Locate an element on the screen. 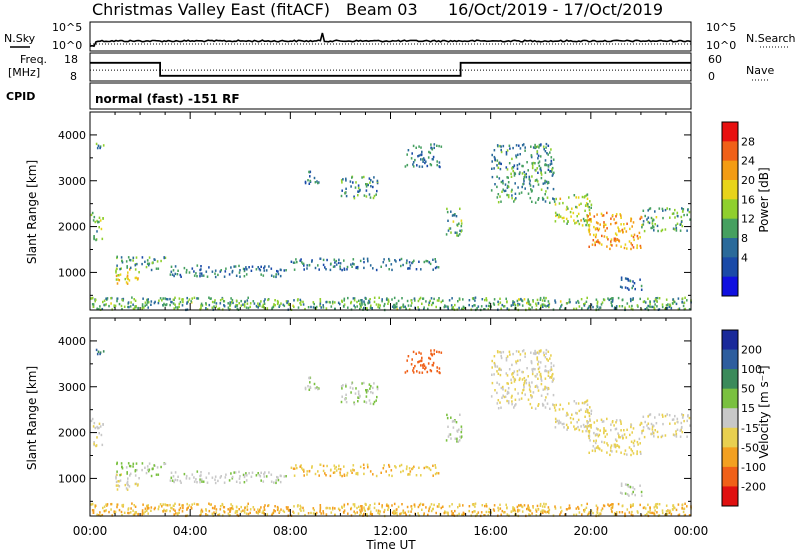 Image resolution: width=800 pixels, height=554 pixels. velocity-cbar-tick-label: -100 is located at coordinates (753, 467).